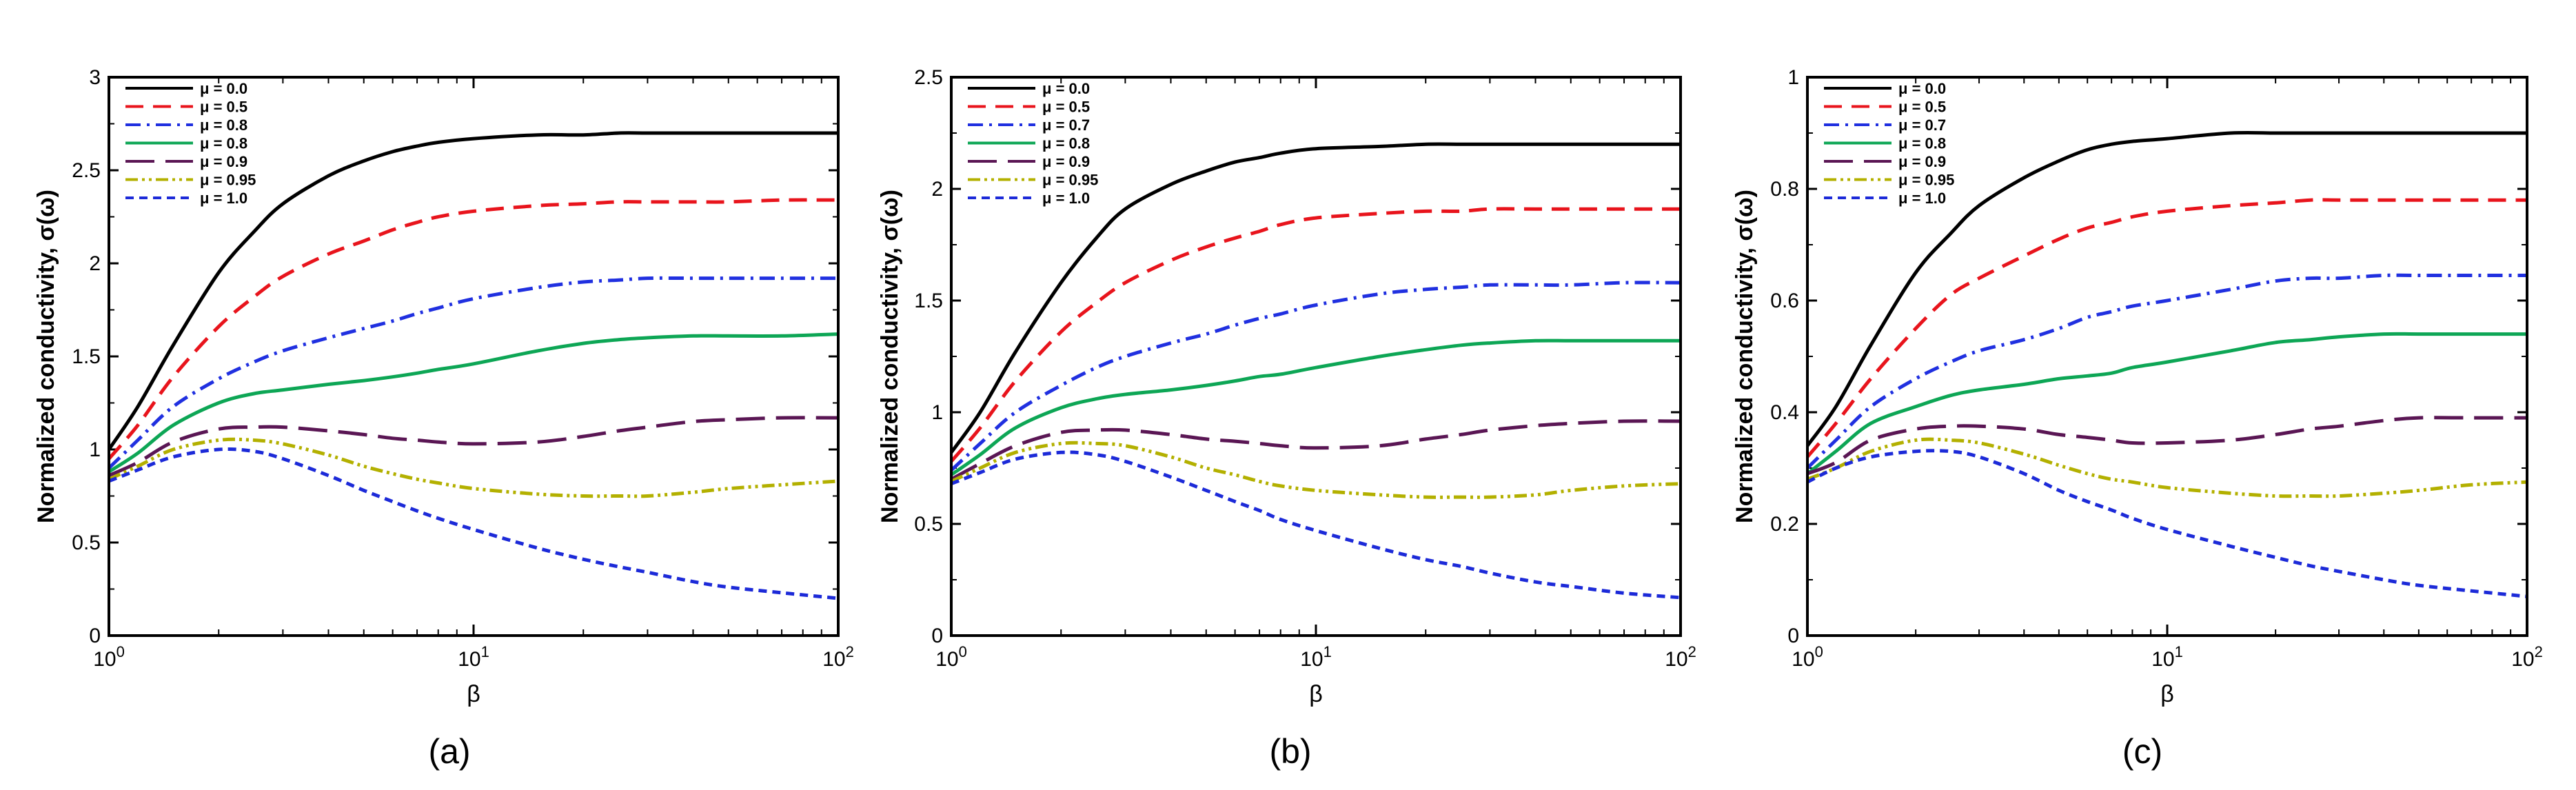 The image size is (2576, 790). What do you see at coordinates (1784, 189) in the screenshot?
I see `y-tick-label: 0.8` at bounding box center [1784, 189].